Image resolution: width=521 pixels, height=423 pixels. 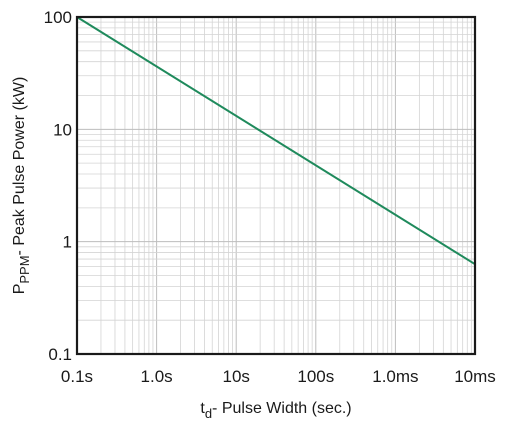 I want to click on x-axis-label: td- Pulse Width (sec.), so click(x=275, y=410).